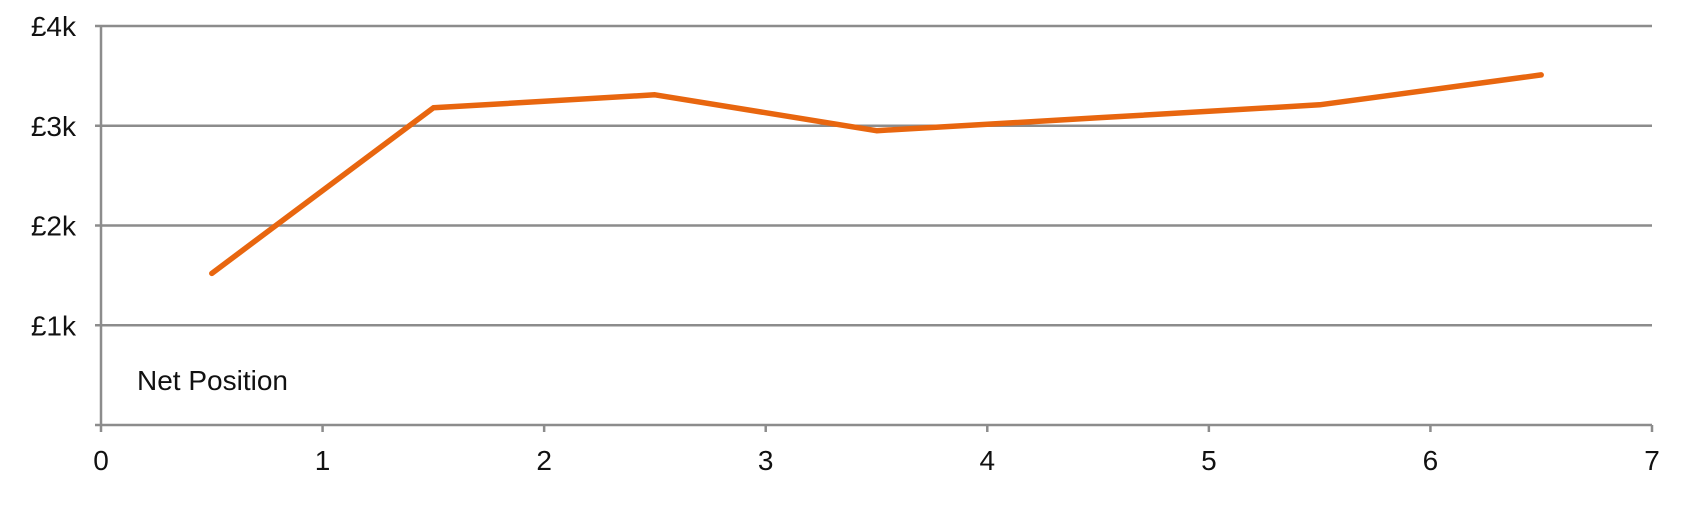 Image resolution: width=1685 pixels, height=509 pixels. Describe the element at coordinates (1652, 460) in the screenshot. I see `x-tick-label: 7` at that location.